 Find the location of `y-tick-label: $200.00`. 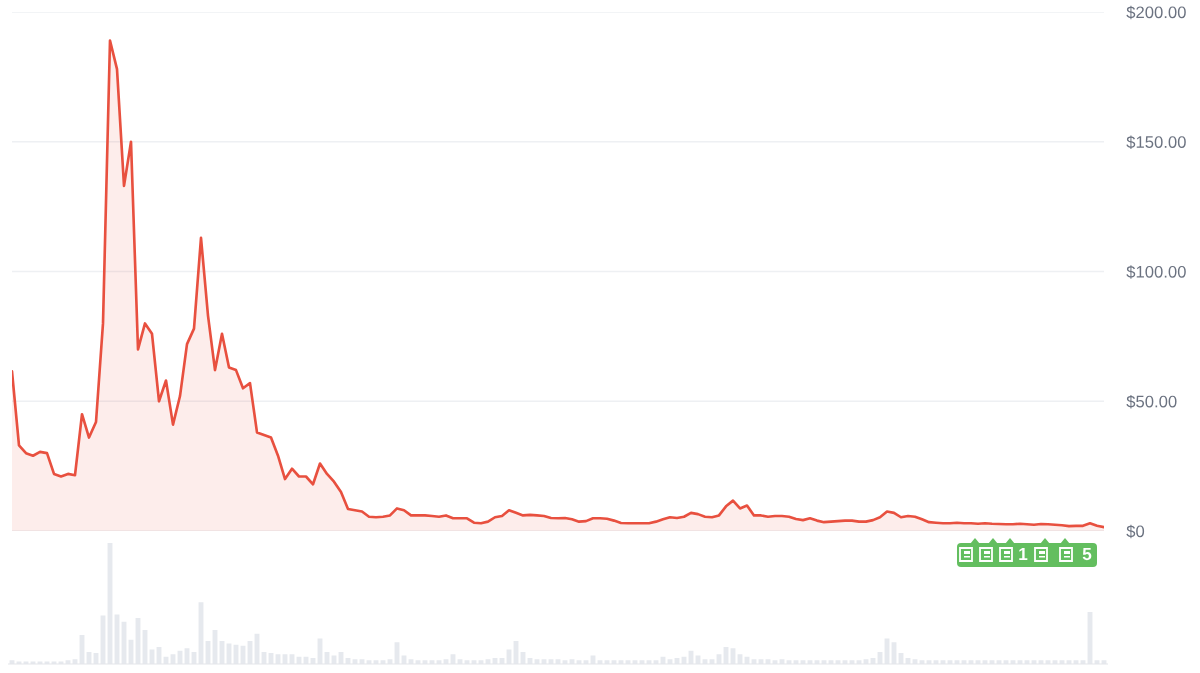

y-tick-label: $200.00 is located at coordinates (1156, 12).